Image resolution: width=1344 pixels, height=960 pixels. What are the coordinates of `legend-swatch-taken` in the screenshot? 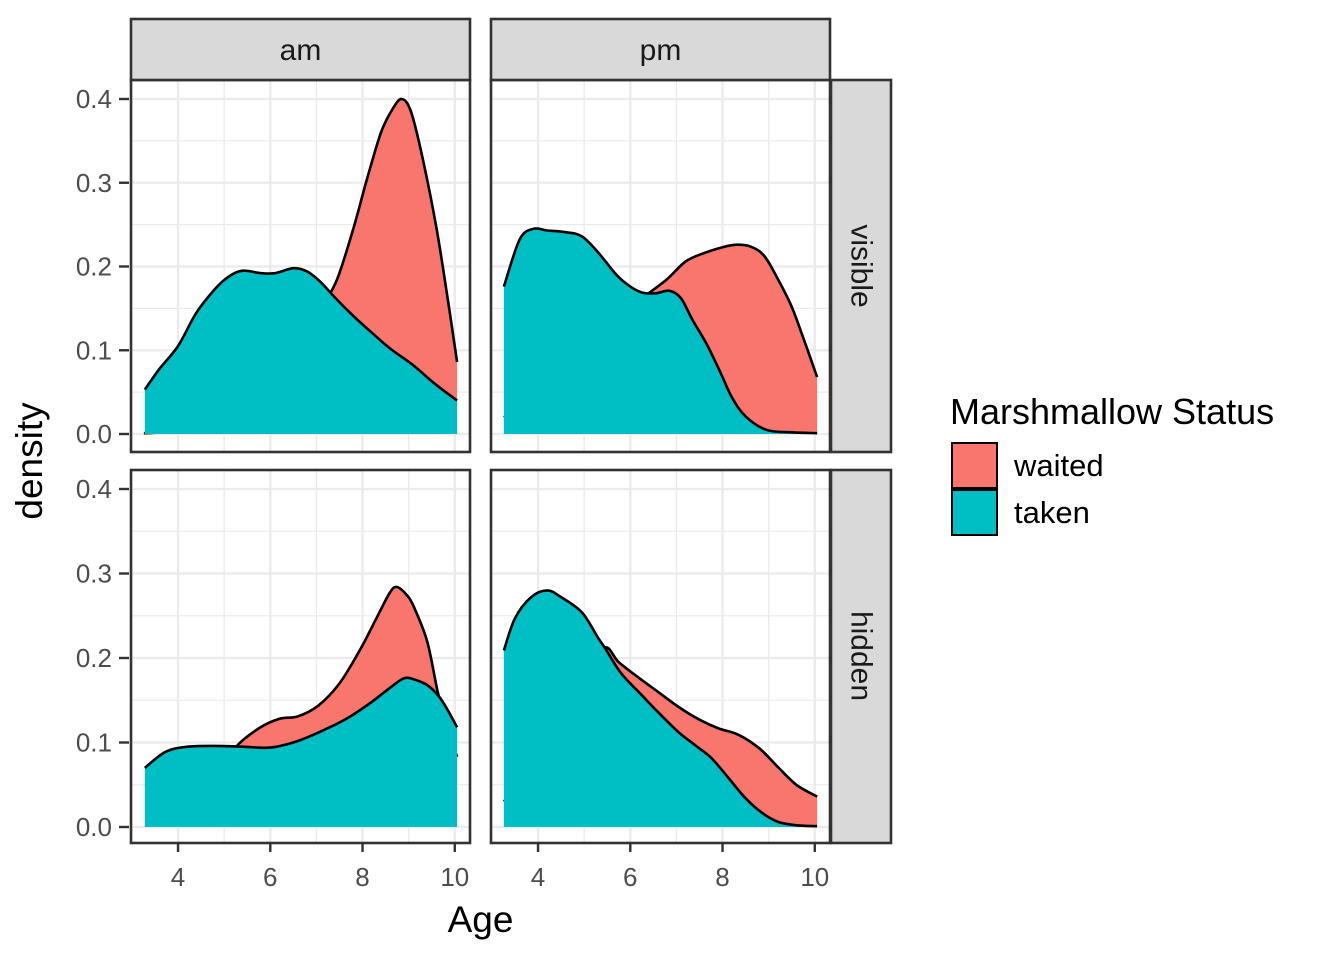 It's located at (974, 512).